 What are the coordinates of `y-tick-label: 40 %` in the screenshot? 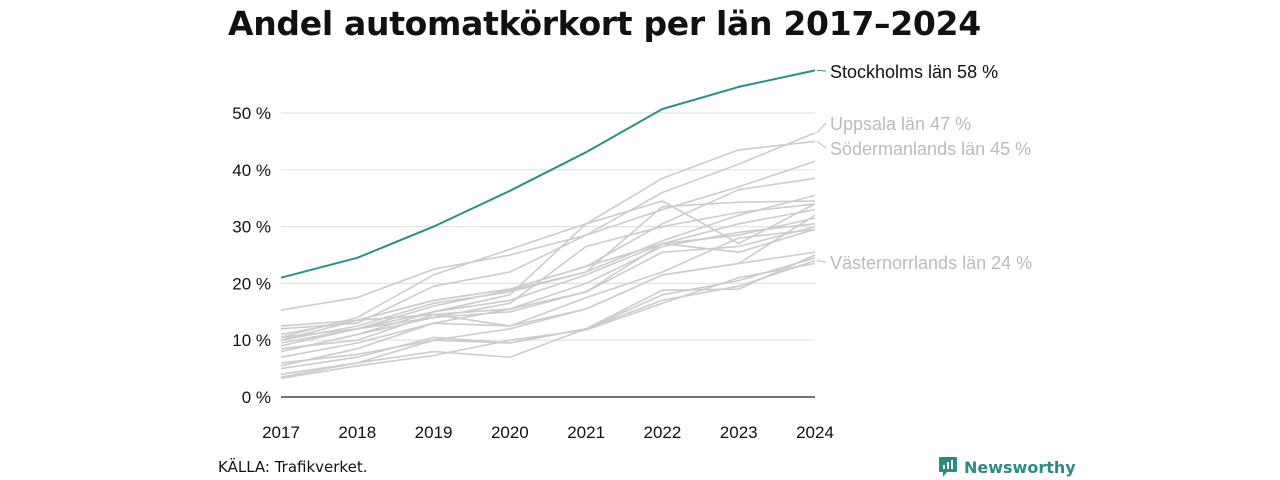 It's located at (251, 170).